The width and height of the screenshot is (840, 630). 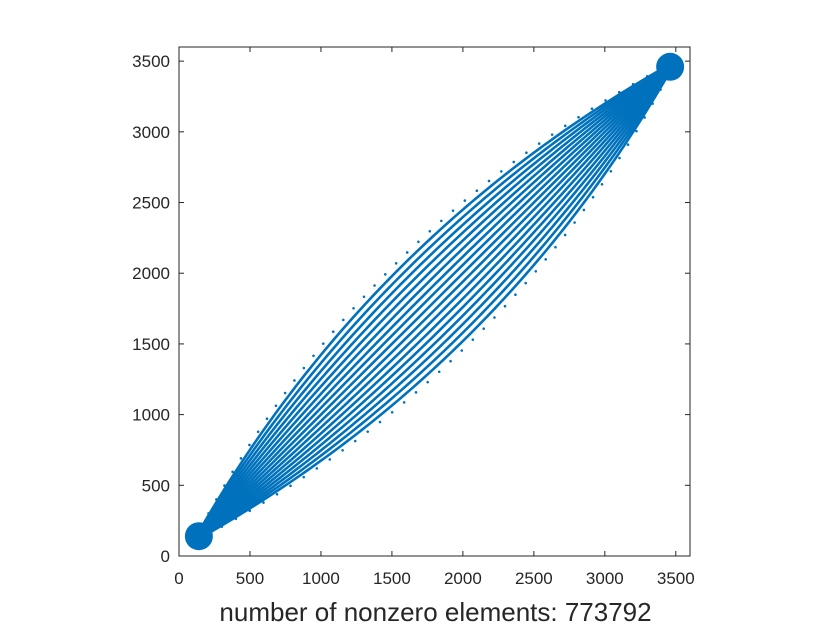 I want to click on dense-corner-top-left, so click(x=198, y=536).